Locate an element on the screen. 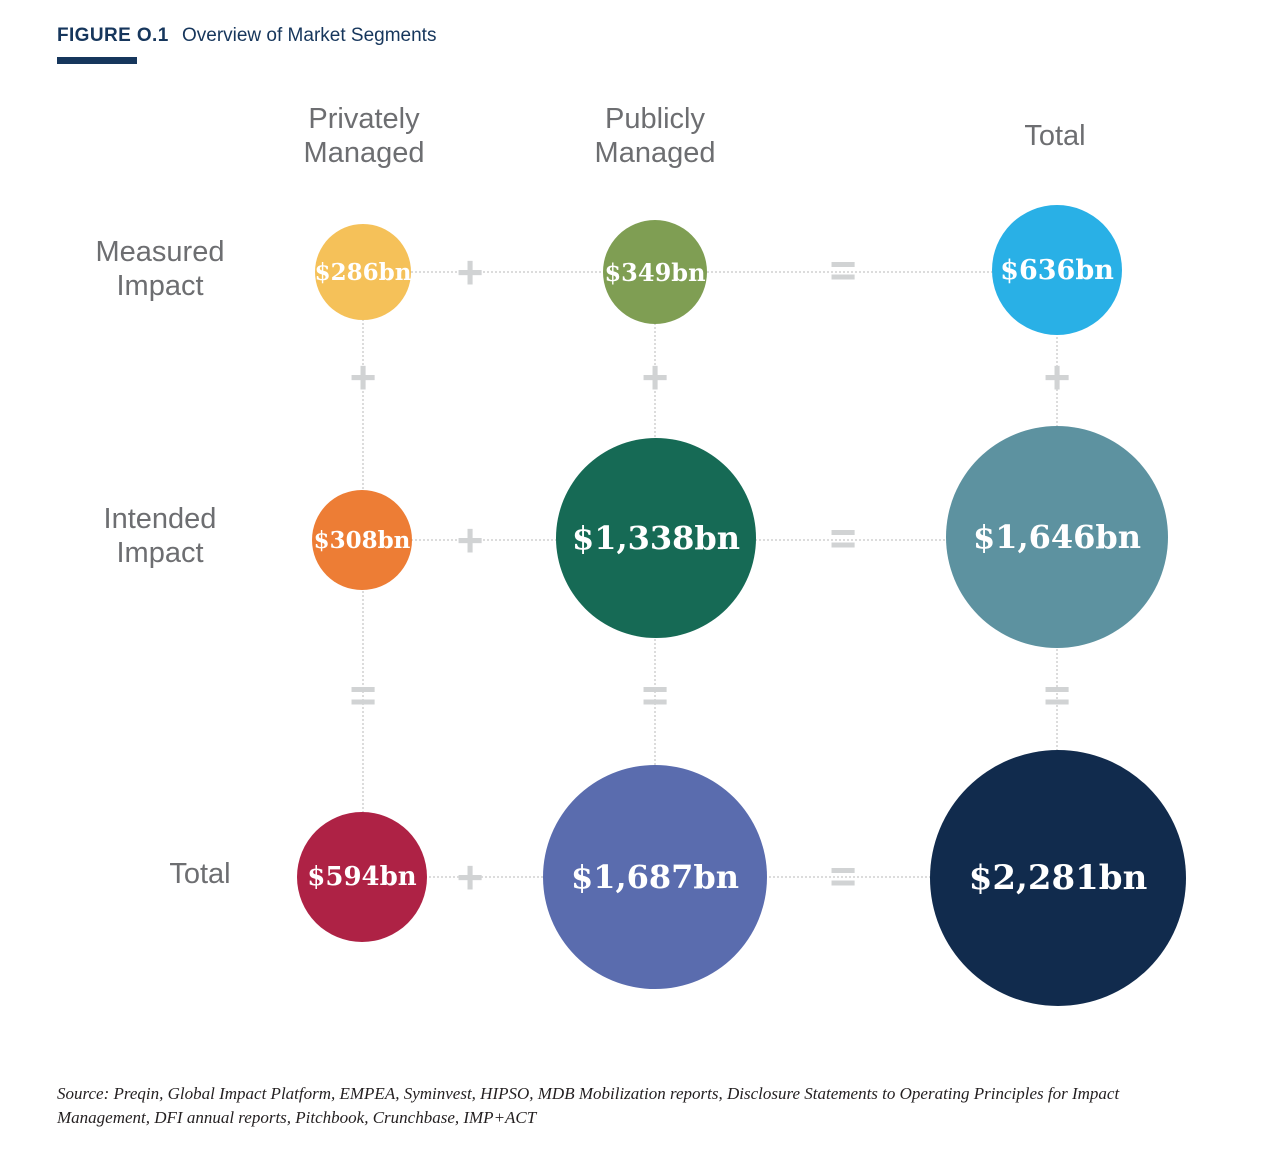 The width and height of the screenshot is (1262, 1166). bubble-value: $594bn is located at coordinates (362, 877).